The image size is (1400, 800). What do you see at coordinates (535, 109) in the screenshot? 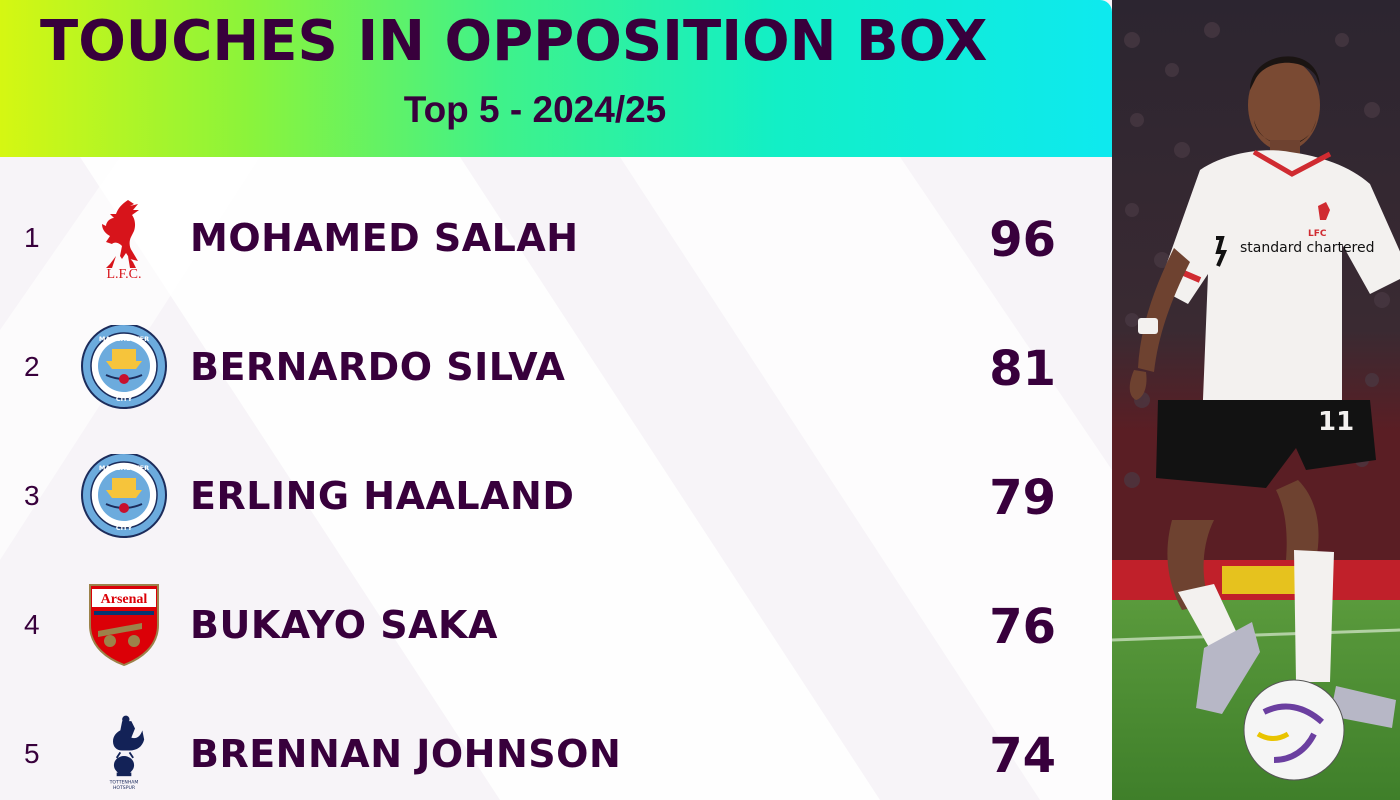
I see `page-subtitle: Top 5 - 2024/25` at bounding box center [535, 109].